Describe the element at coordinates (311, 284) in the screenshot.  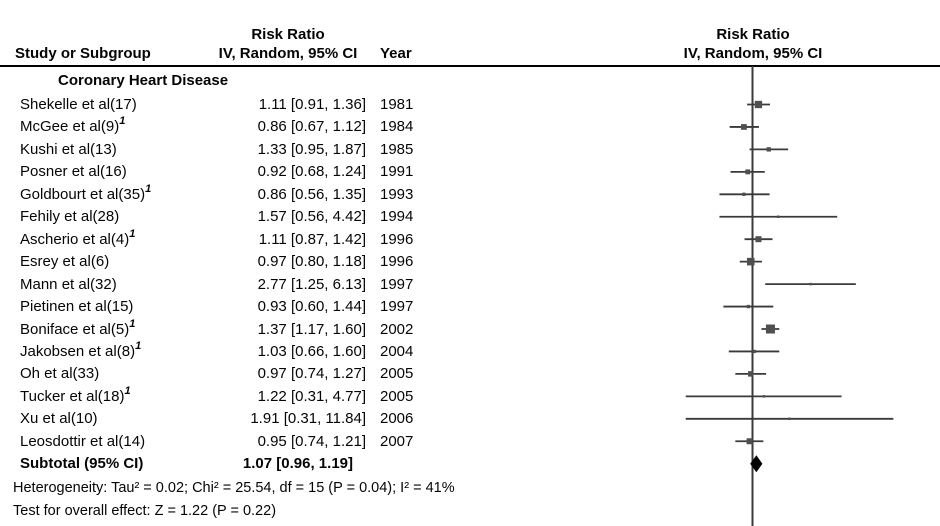
I see `ci-value: 2.77 [1.25, 6.13]` at that location.